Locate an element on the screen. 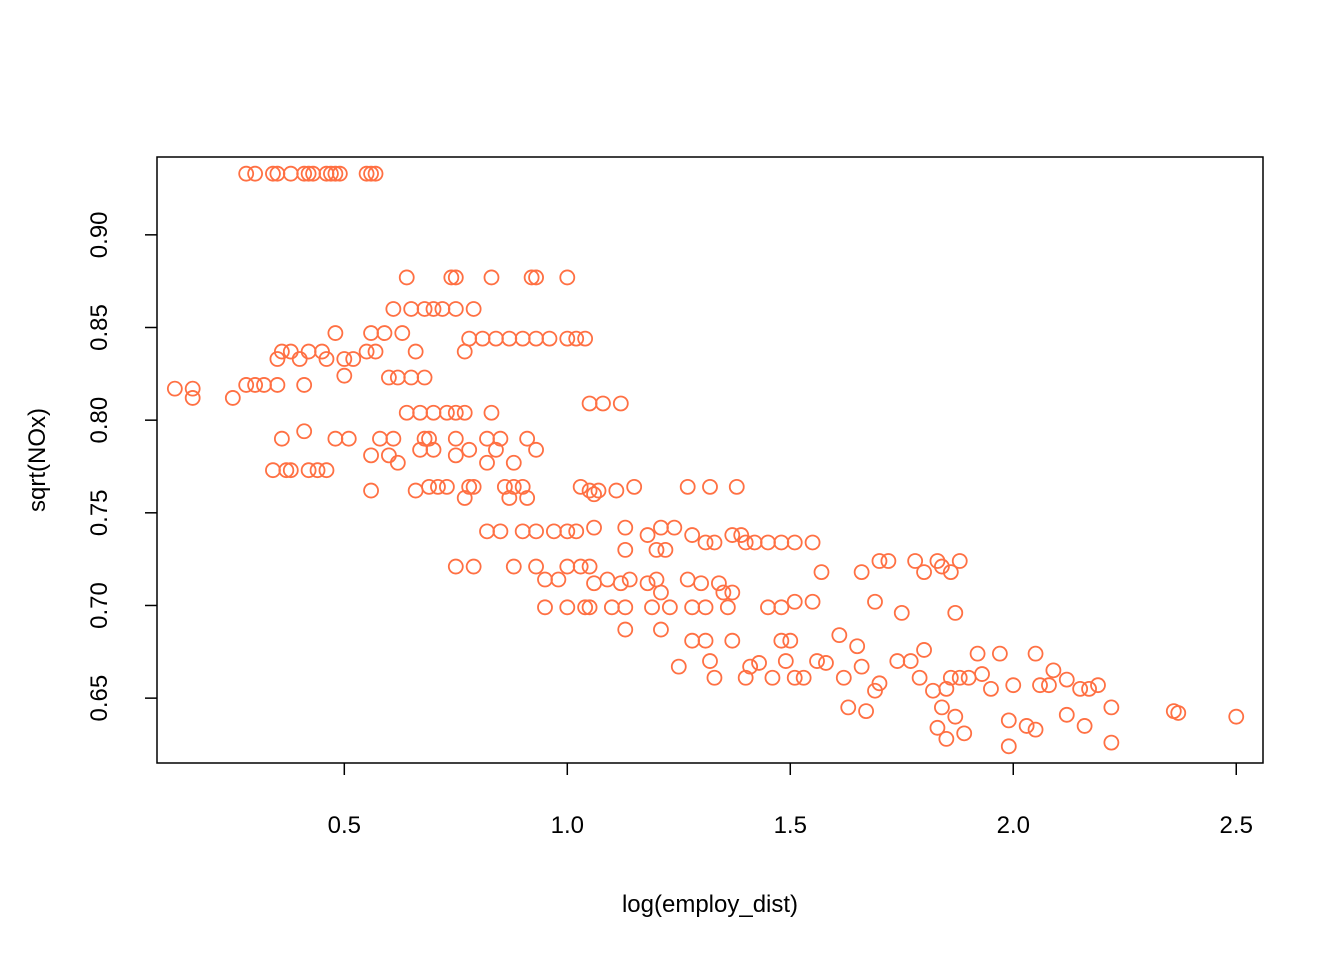 This screenshot has width=1344, height=960. y-tick-label: 0.65 is located at coordinates (99, 698).